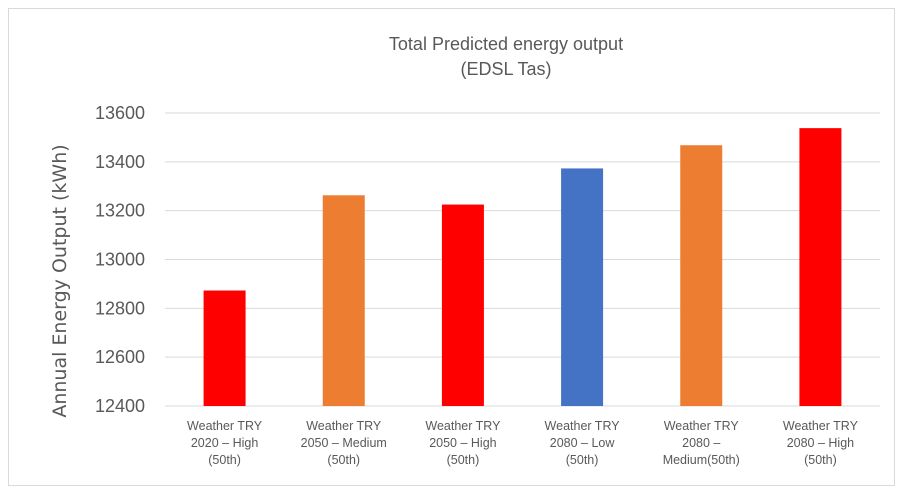 The image size is (897, 488). What do you see at coordinates (506, 44) in the screenshot?
I see `chart-title-line-1: Total Predicted energy output` at bounding box center [506, 44].